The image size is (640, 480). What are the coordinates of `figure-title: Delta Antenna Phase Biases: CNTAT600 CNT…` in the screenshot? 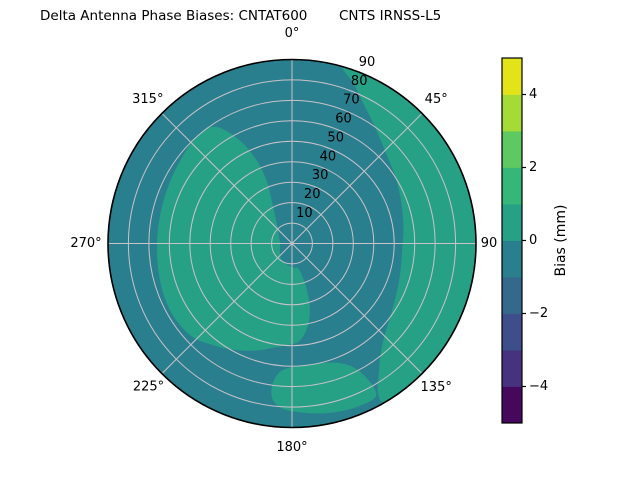 It's located at (320, 17).